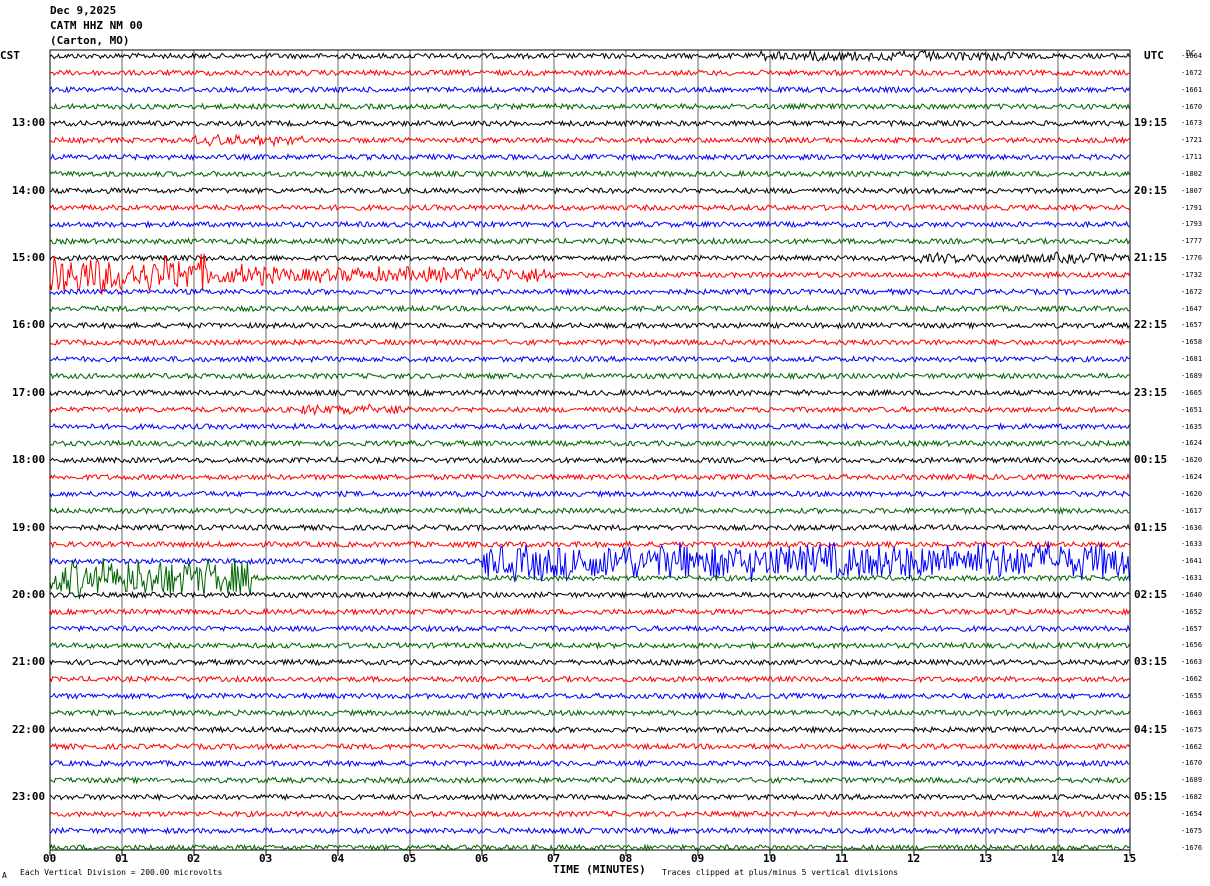 The height and width of the screenshot is (886, 1210). I want to click on dc-offset-value: -1656, so click(1192, 645).